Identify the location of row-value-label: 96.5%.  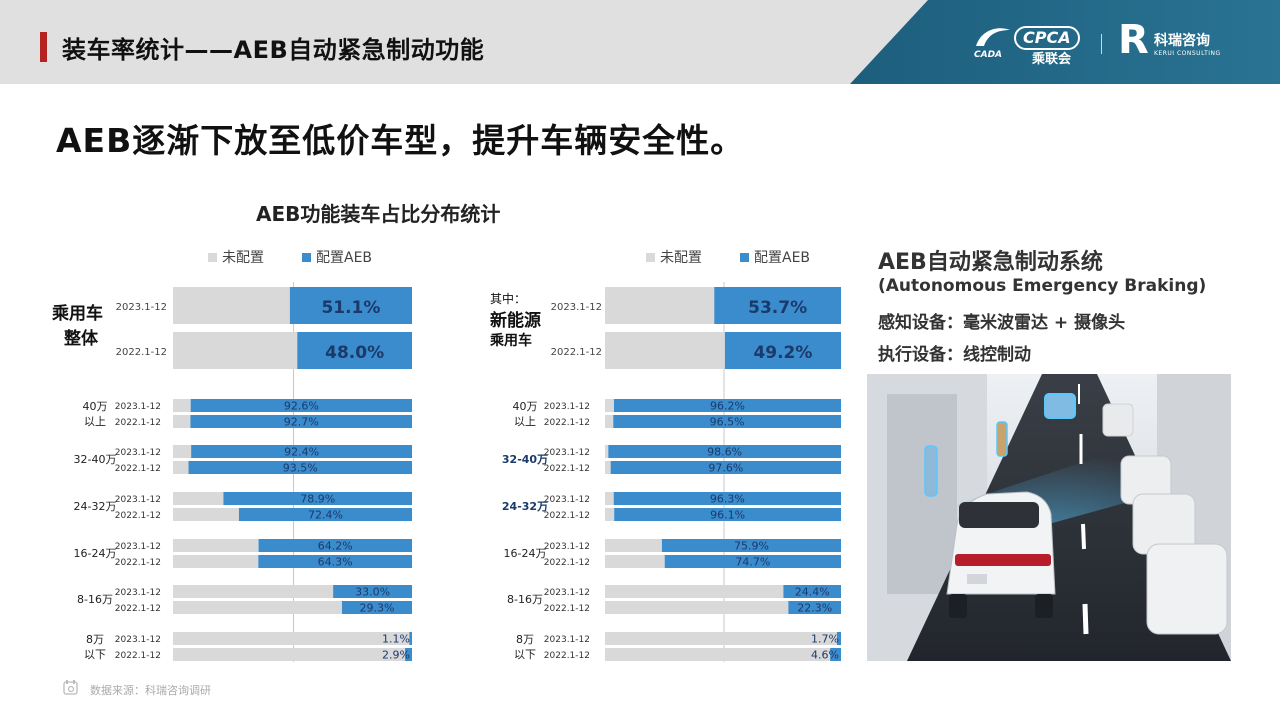
(727, 422).